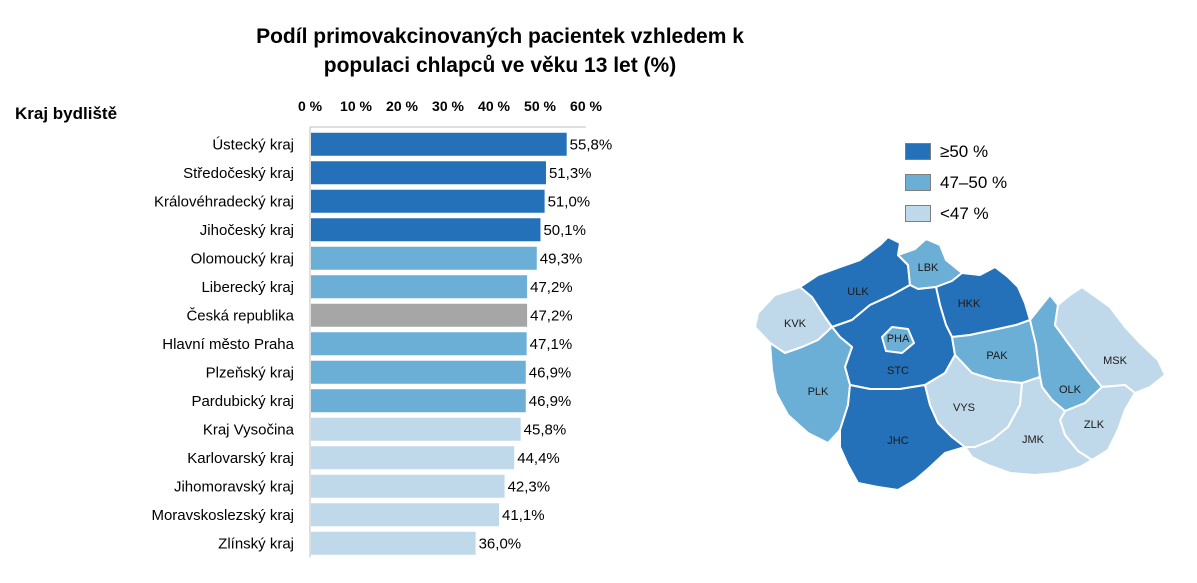  Describe the element at coordinates (1028, 426) in the screenshot. I see `map-region-jmk` at that location.